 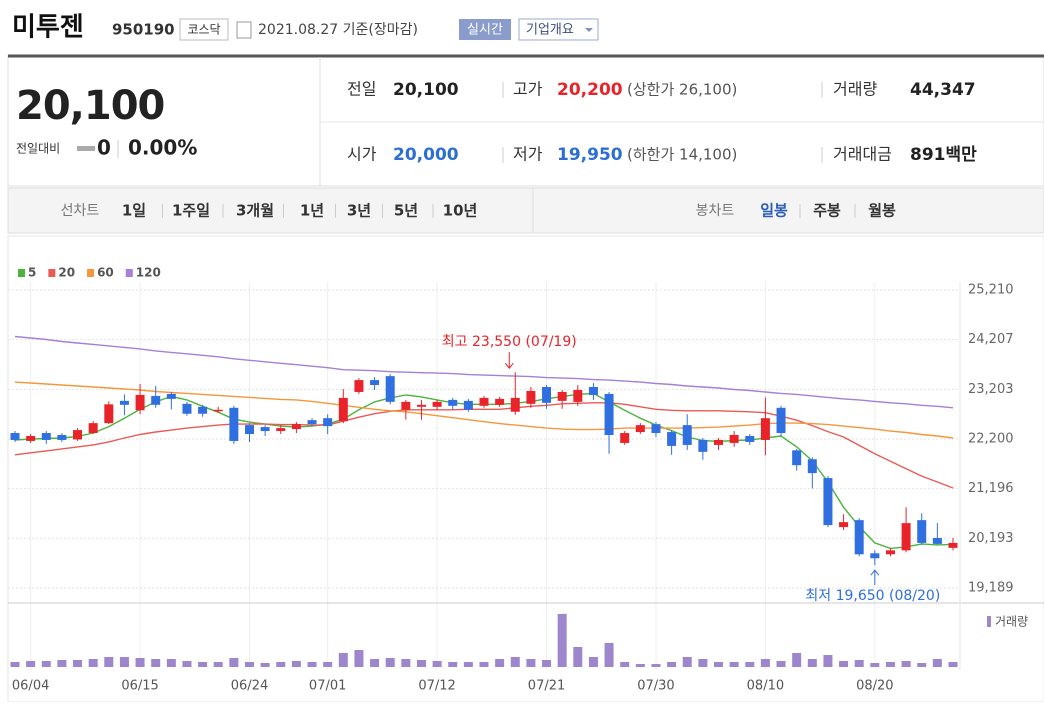 What do you see at coordinates (991, 290) in the screenshot?
I see `y-tick-label: 25,210` at bounding box center [991, 290].